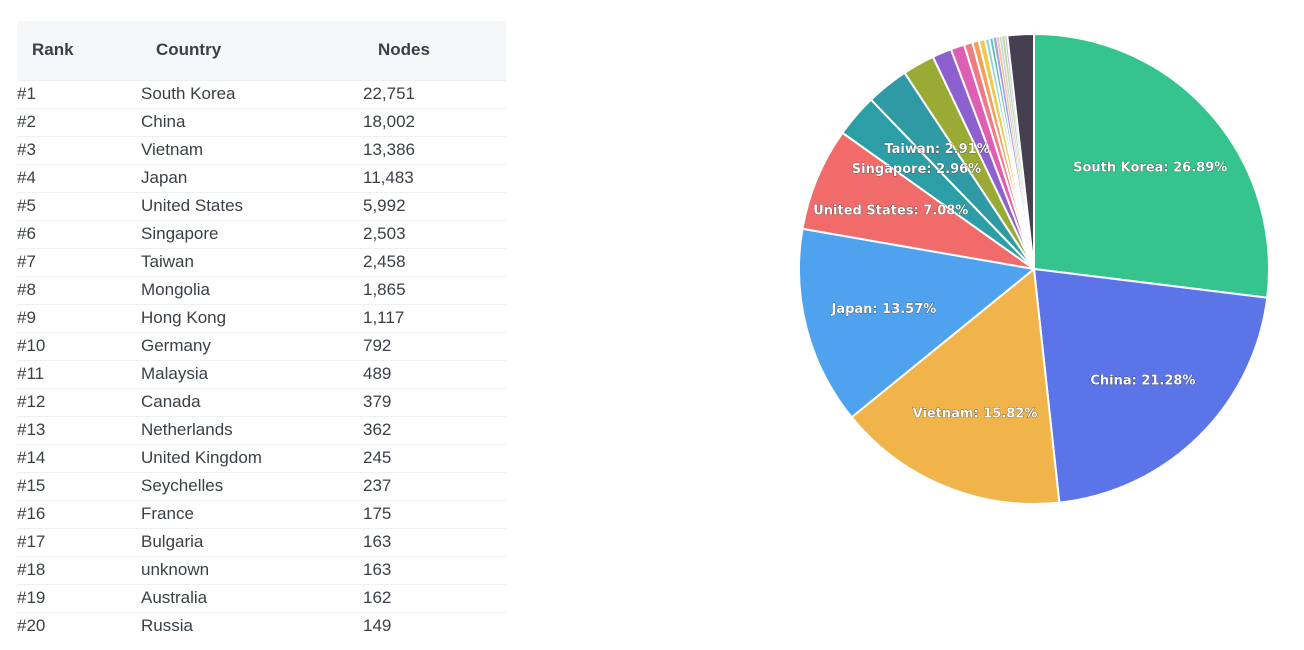 Image resolution: width=1304 pixels, height=650 pixels. Describe the element at coordinates (79, 94) in the screenshot. I see `rank-cell: #1` at that location.